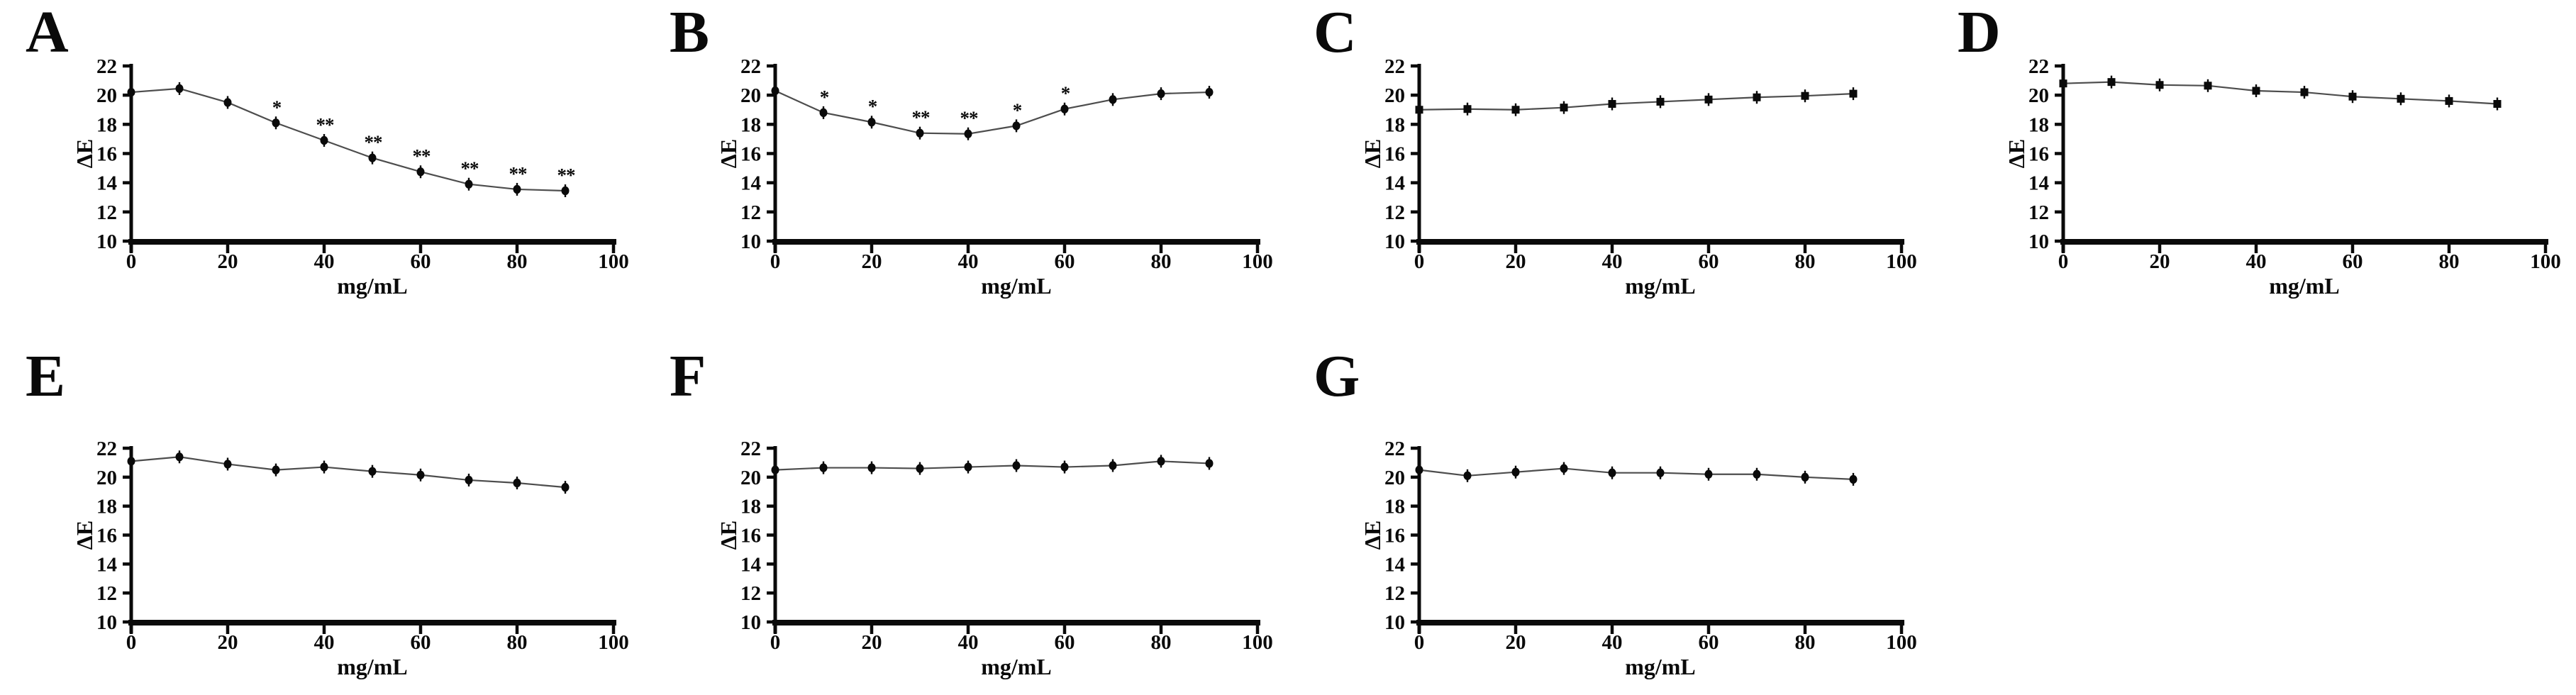 The image size is (2576, 695). What do you see at coordinates (1616, 149) in the screenshot?
I see `chart-panel-C: C ΔE 10 12 14 16 18 20 22 0 20 40 60 80 100 mg/mL` at bounding box center [1616, 149].